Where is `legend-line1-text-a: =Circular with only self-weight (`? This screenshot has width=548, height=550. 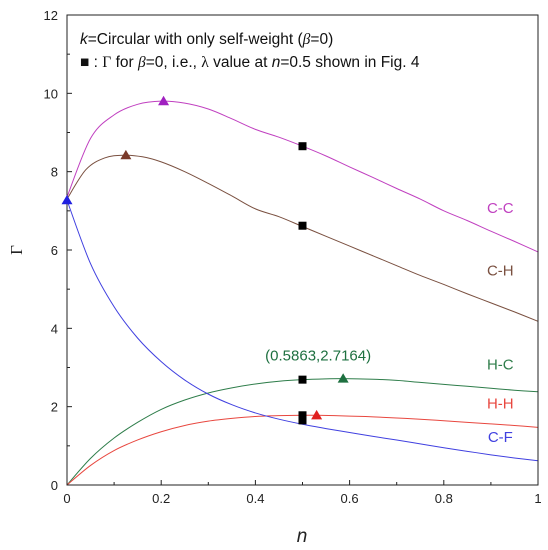
legend-line1-text-a: =Circular with only self-weight ( is located at coordinates (196, 39).